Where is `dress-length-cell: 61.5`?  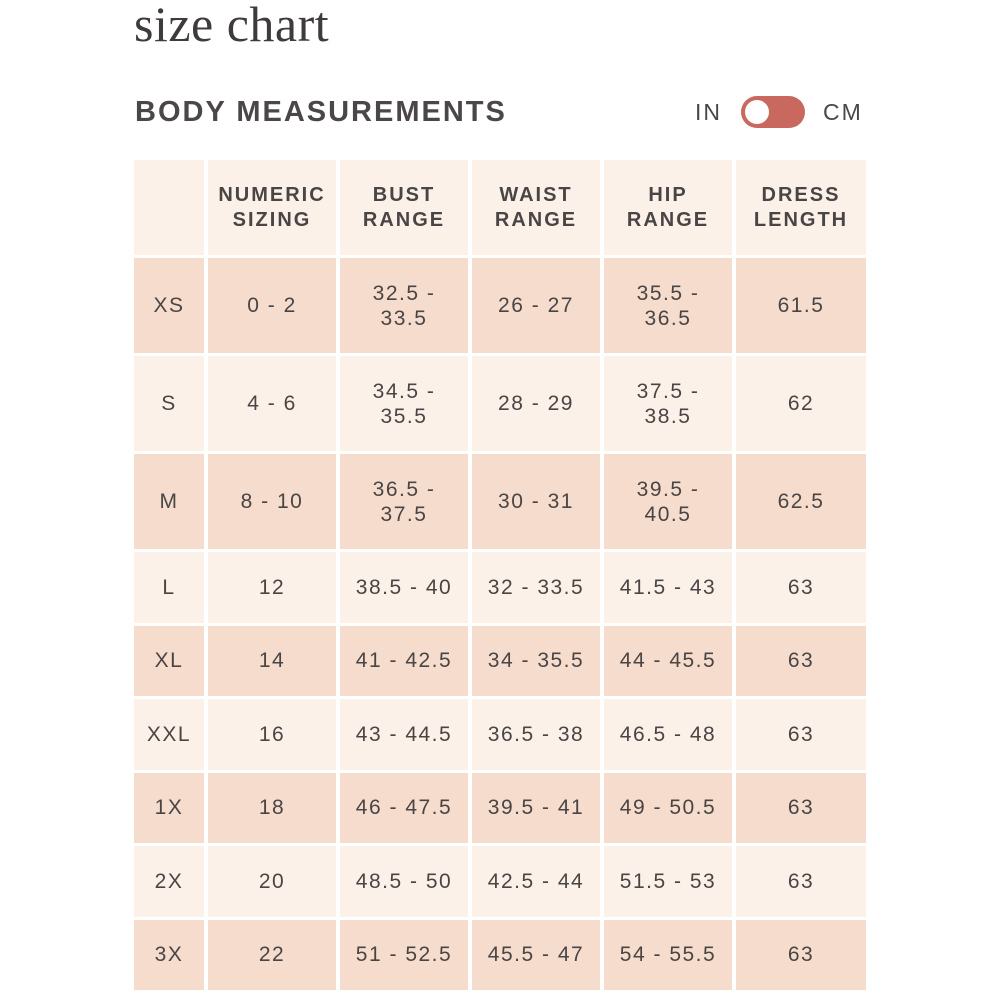 dress-length-cell: 61.5 is located at coordinates (801, 307).